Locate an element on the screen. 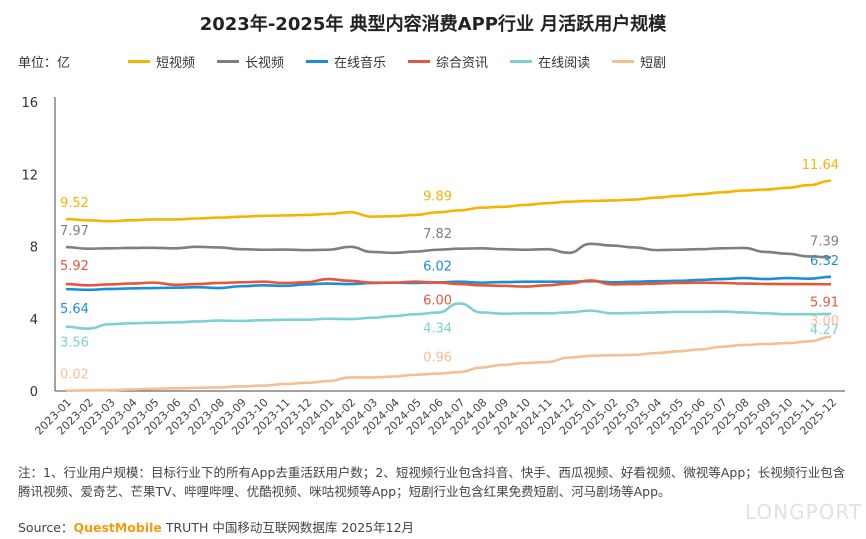  y-tick-label: 0 is located at coordinates (34, 392).